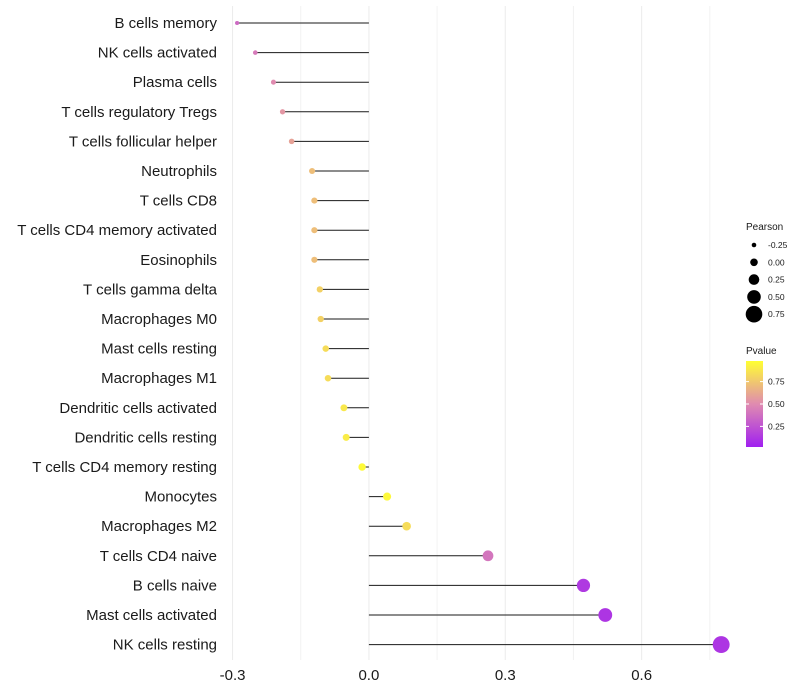 Image resolution: width=800 pixels, height=700 pixels. I want to click on category-label: NK cells activated, so click(157, 53).